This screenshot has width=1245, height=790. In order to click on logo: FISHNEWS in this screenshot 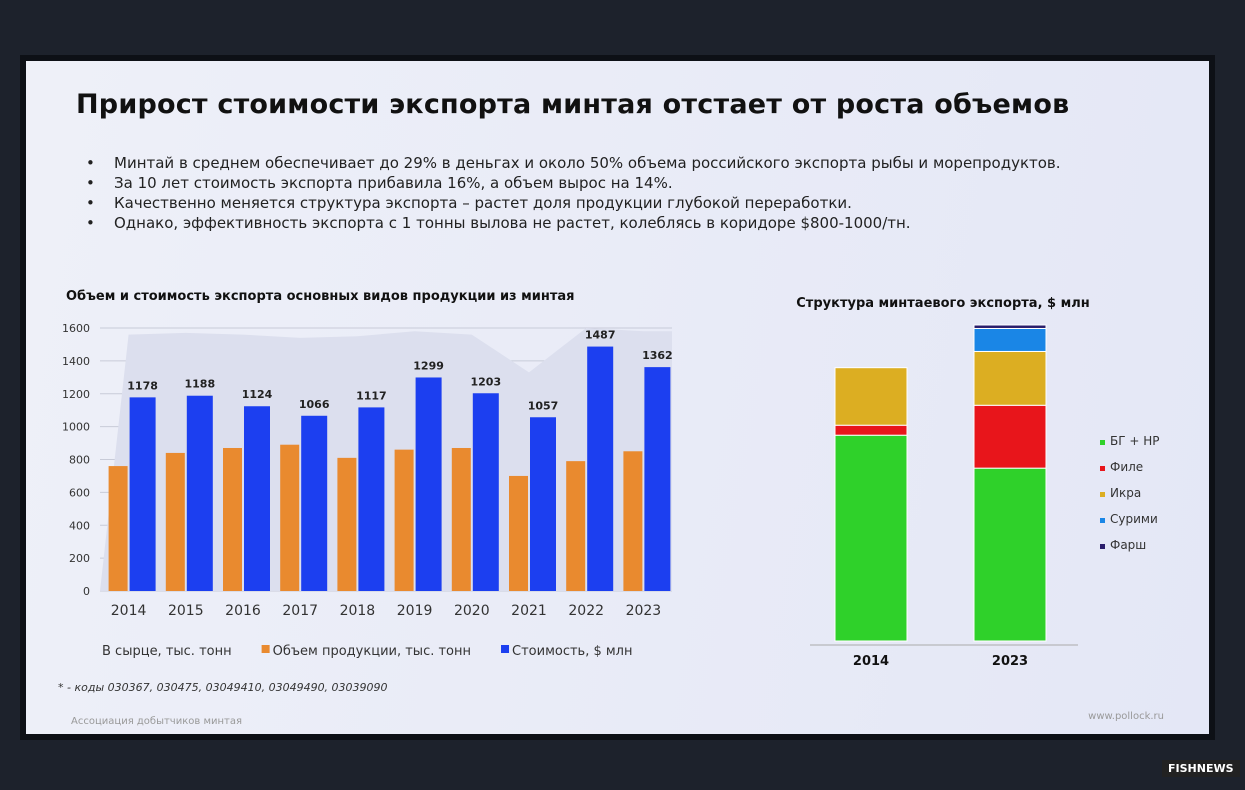, I will do `click(1201, 768)`.